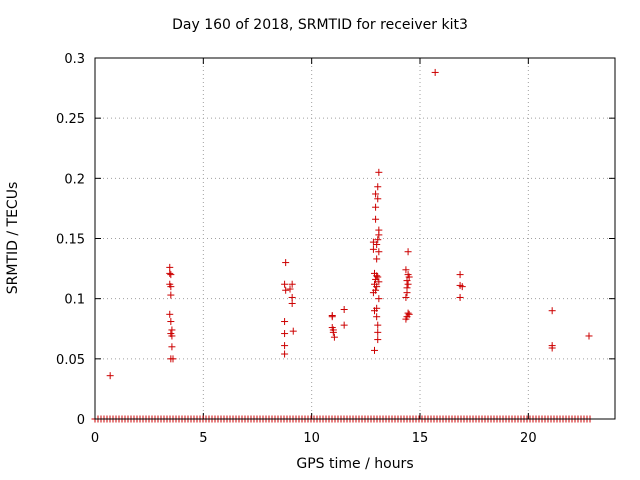 Image resolution: width=640 pixels, height=480 pixels. What do you see at coordinates (81, 420) in the screenshot?
I see `y-tick-label: 0` at bounding box center [81, 420].